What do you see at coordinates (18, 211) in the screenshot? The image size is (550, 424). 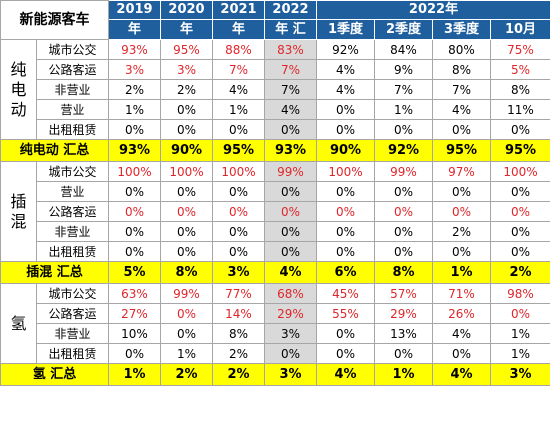 I see `group-label-text: 插混` at bounding box center [18, 211].